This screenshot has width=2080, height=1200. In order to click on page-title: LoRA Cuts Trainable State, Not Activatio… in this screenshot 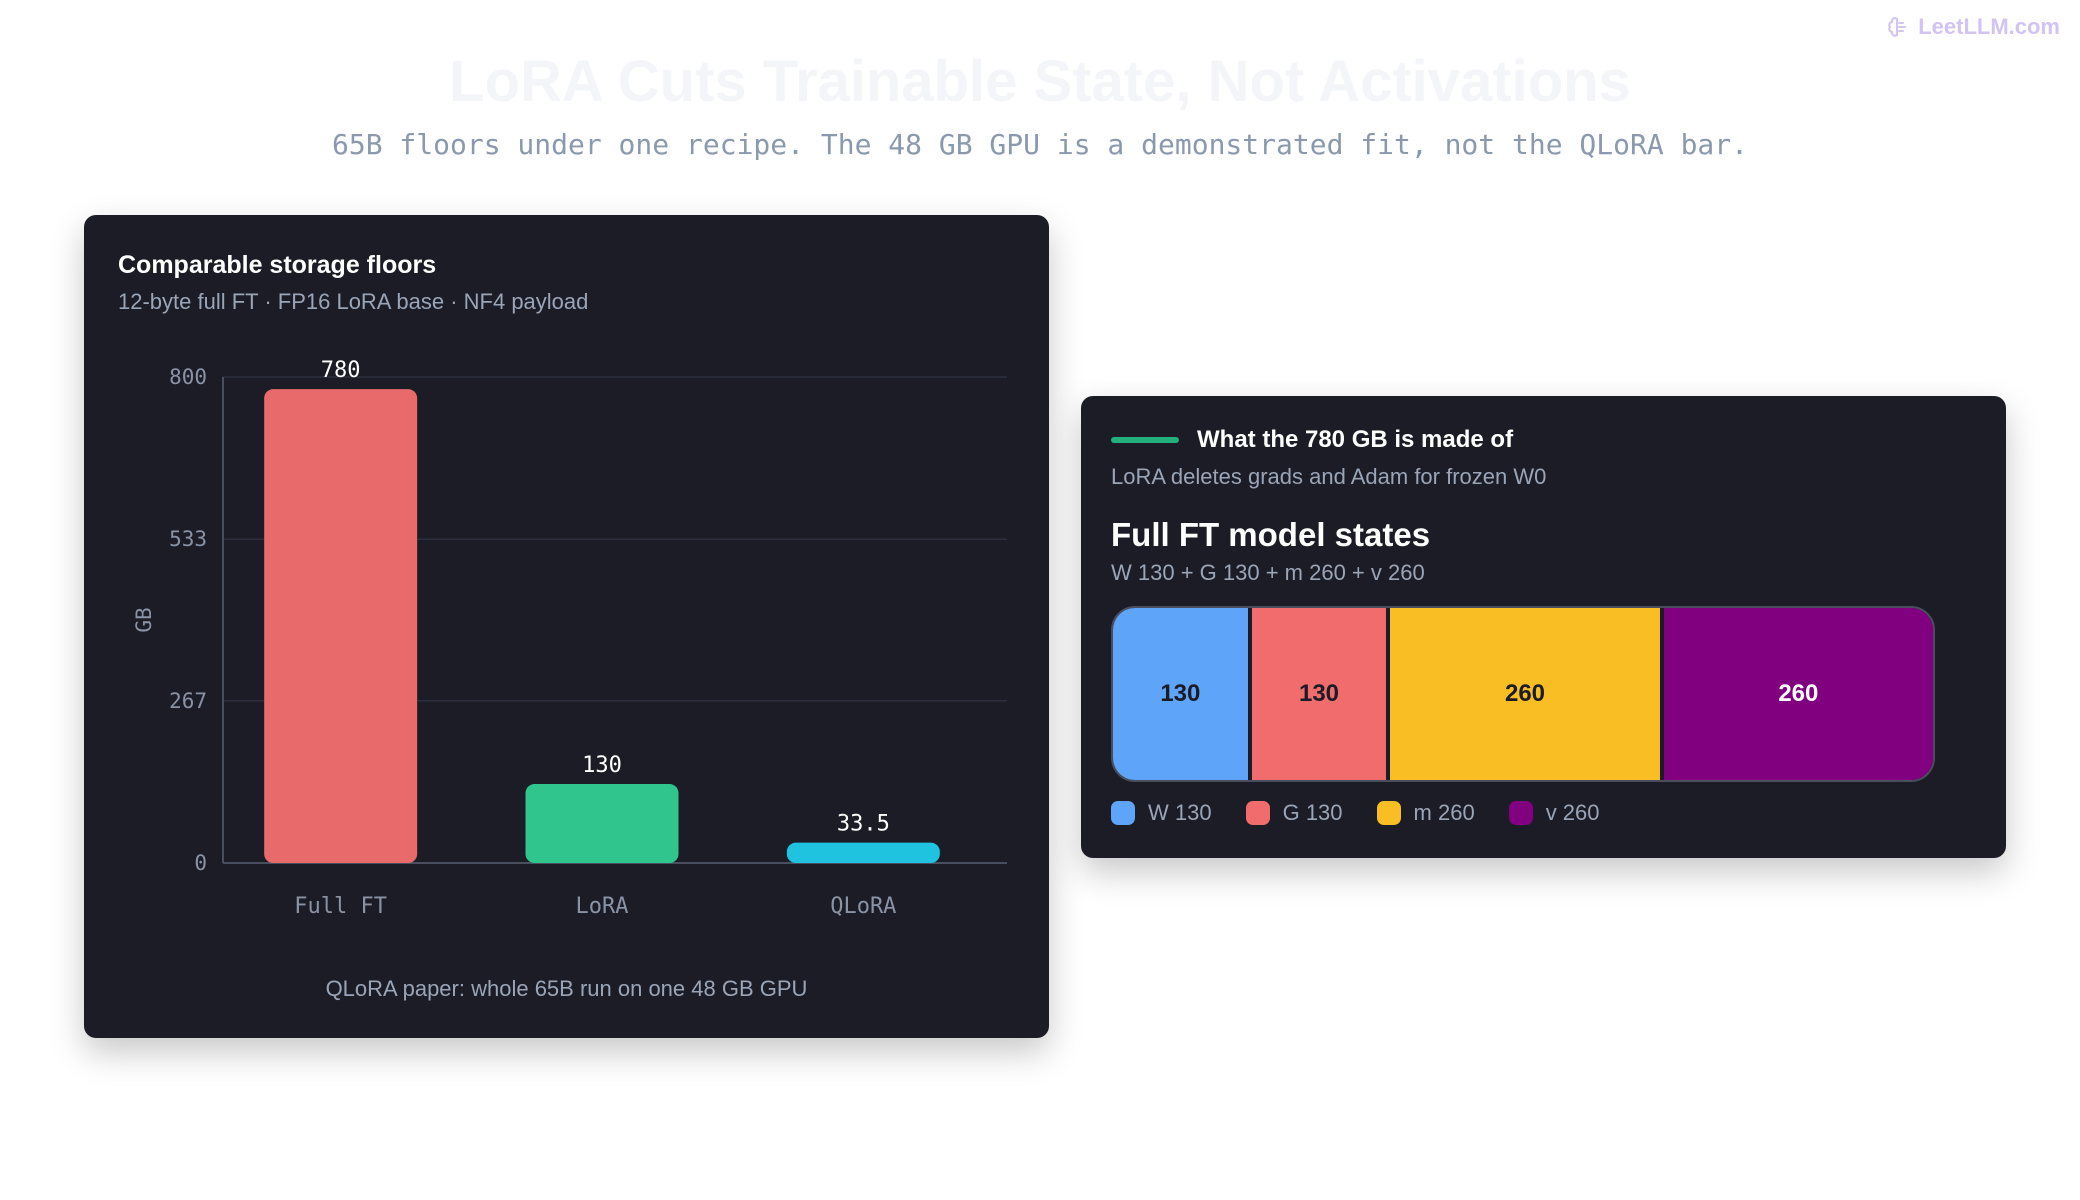, I will do `click(1040, 81)`.